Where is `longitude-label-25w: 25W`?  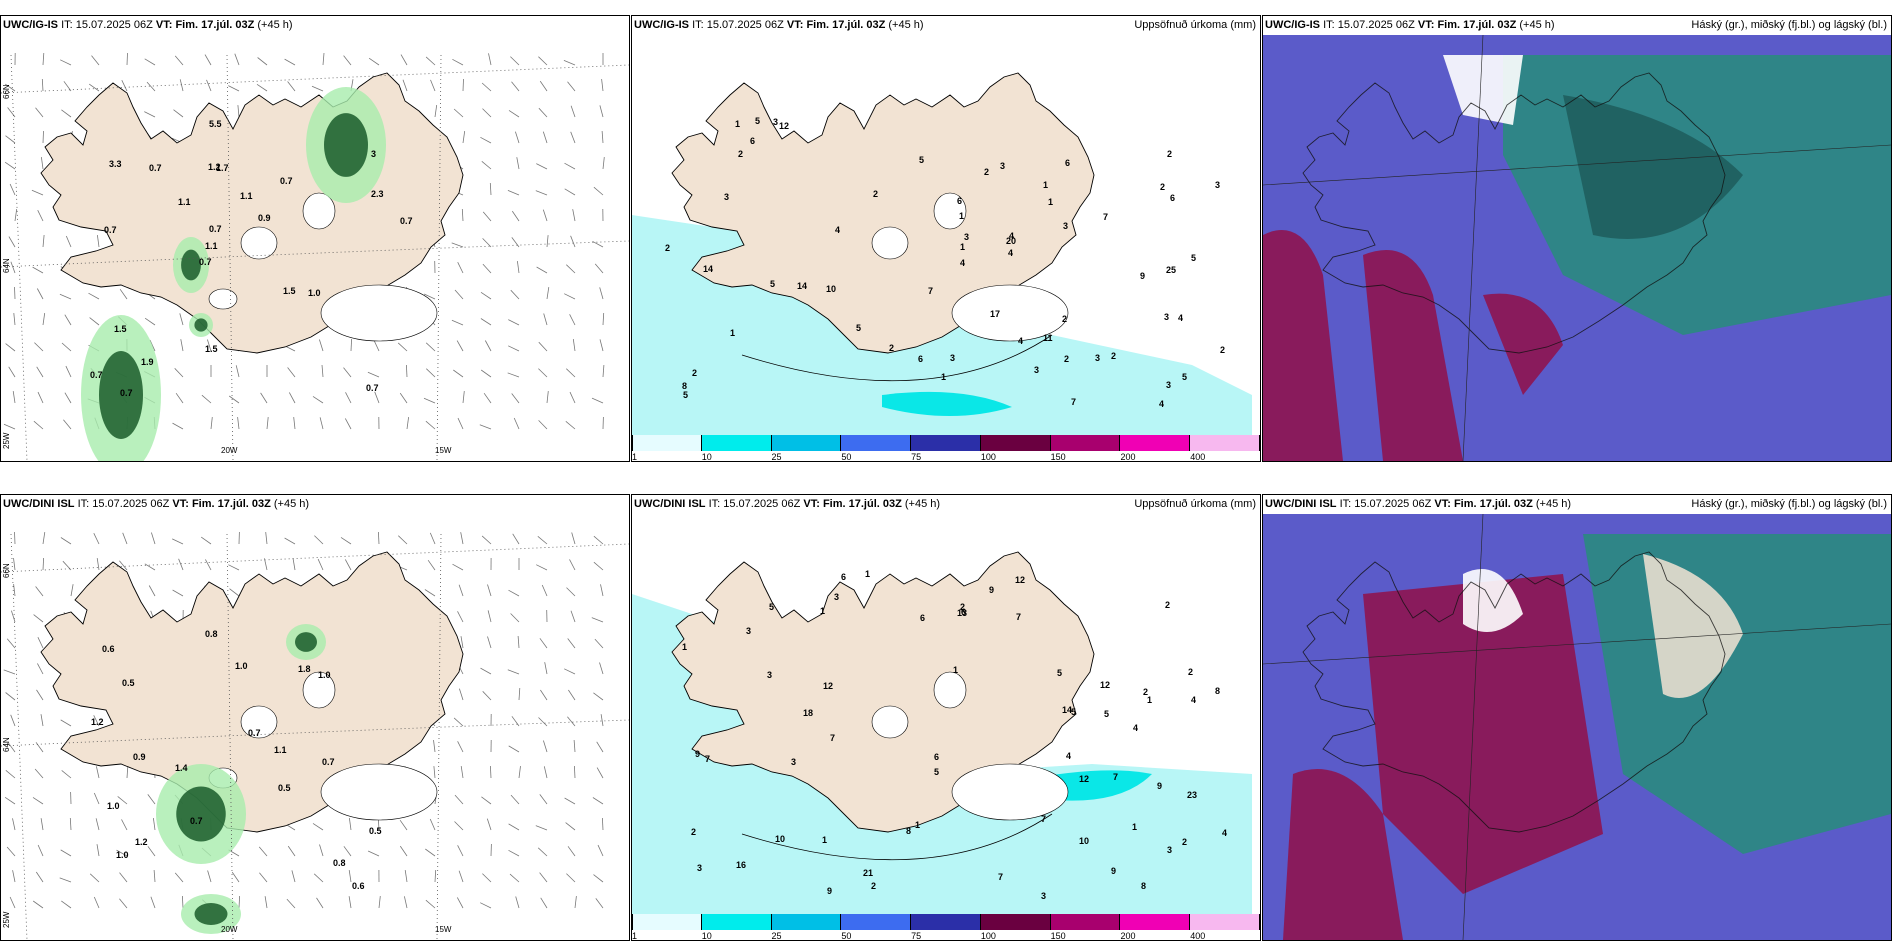 longitude-label-25w: 25W is located at coordinates (6, 919).